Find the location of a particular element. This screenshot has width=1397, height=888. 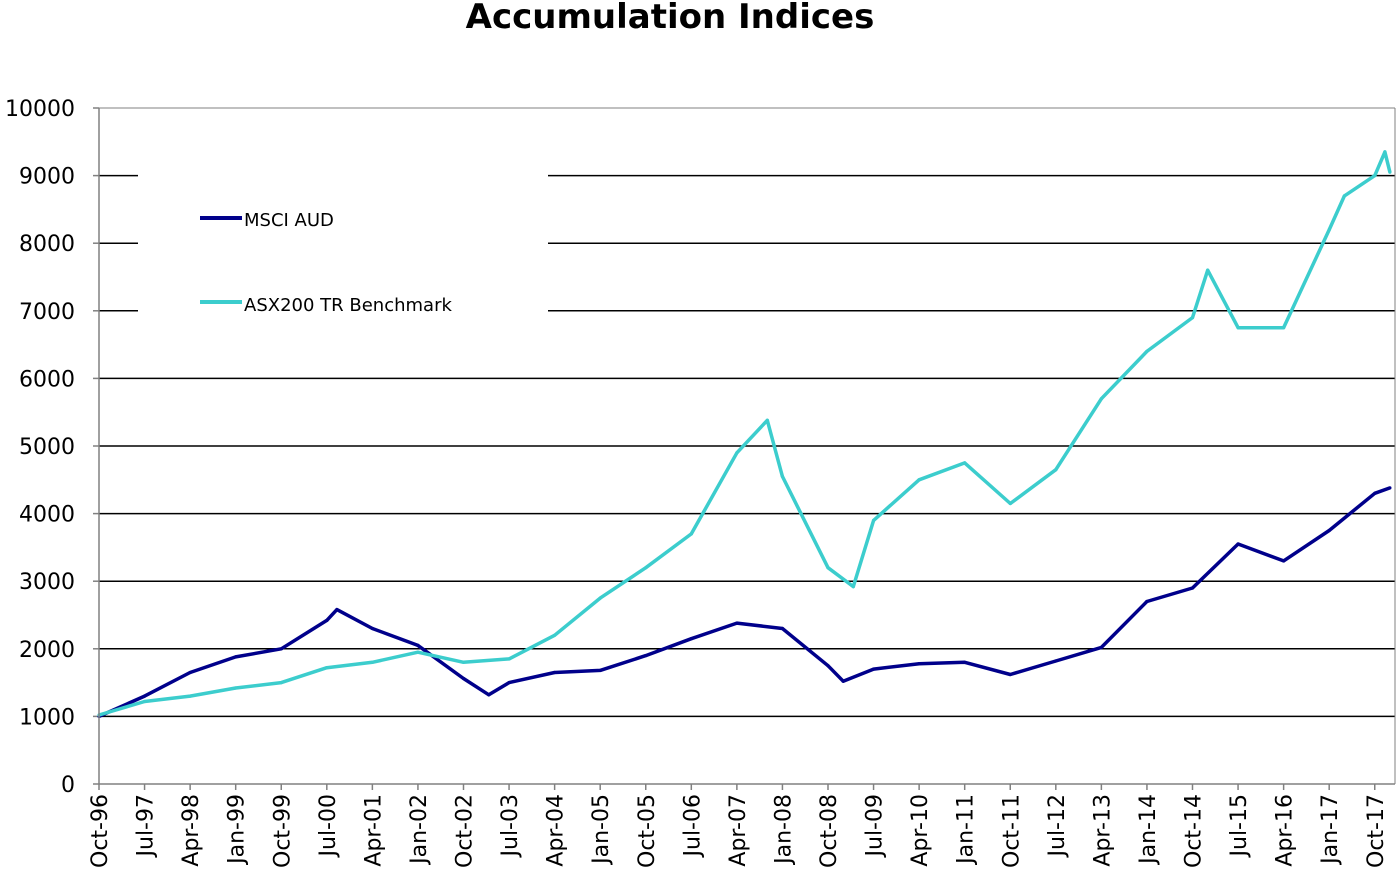

x-tick-label: Jan-11 is located at coordinates (966, 830).